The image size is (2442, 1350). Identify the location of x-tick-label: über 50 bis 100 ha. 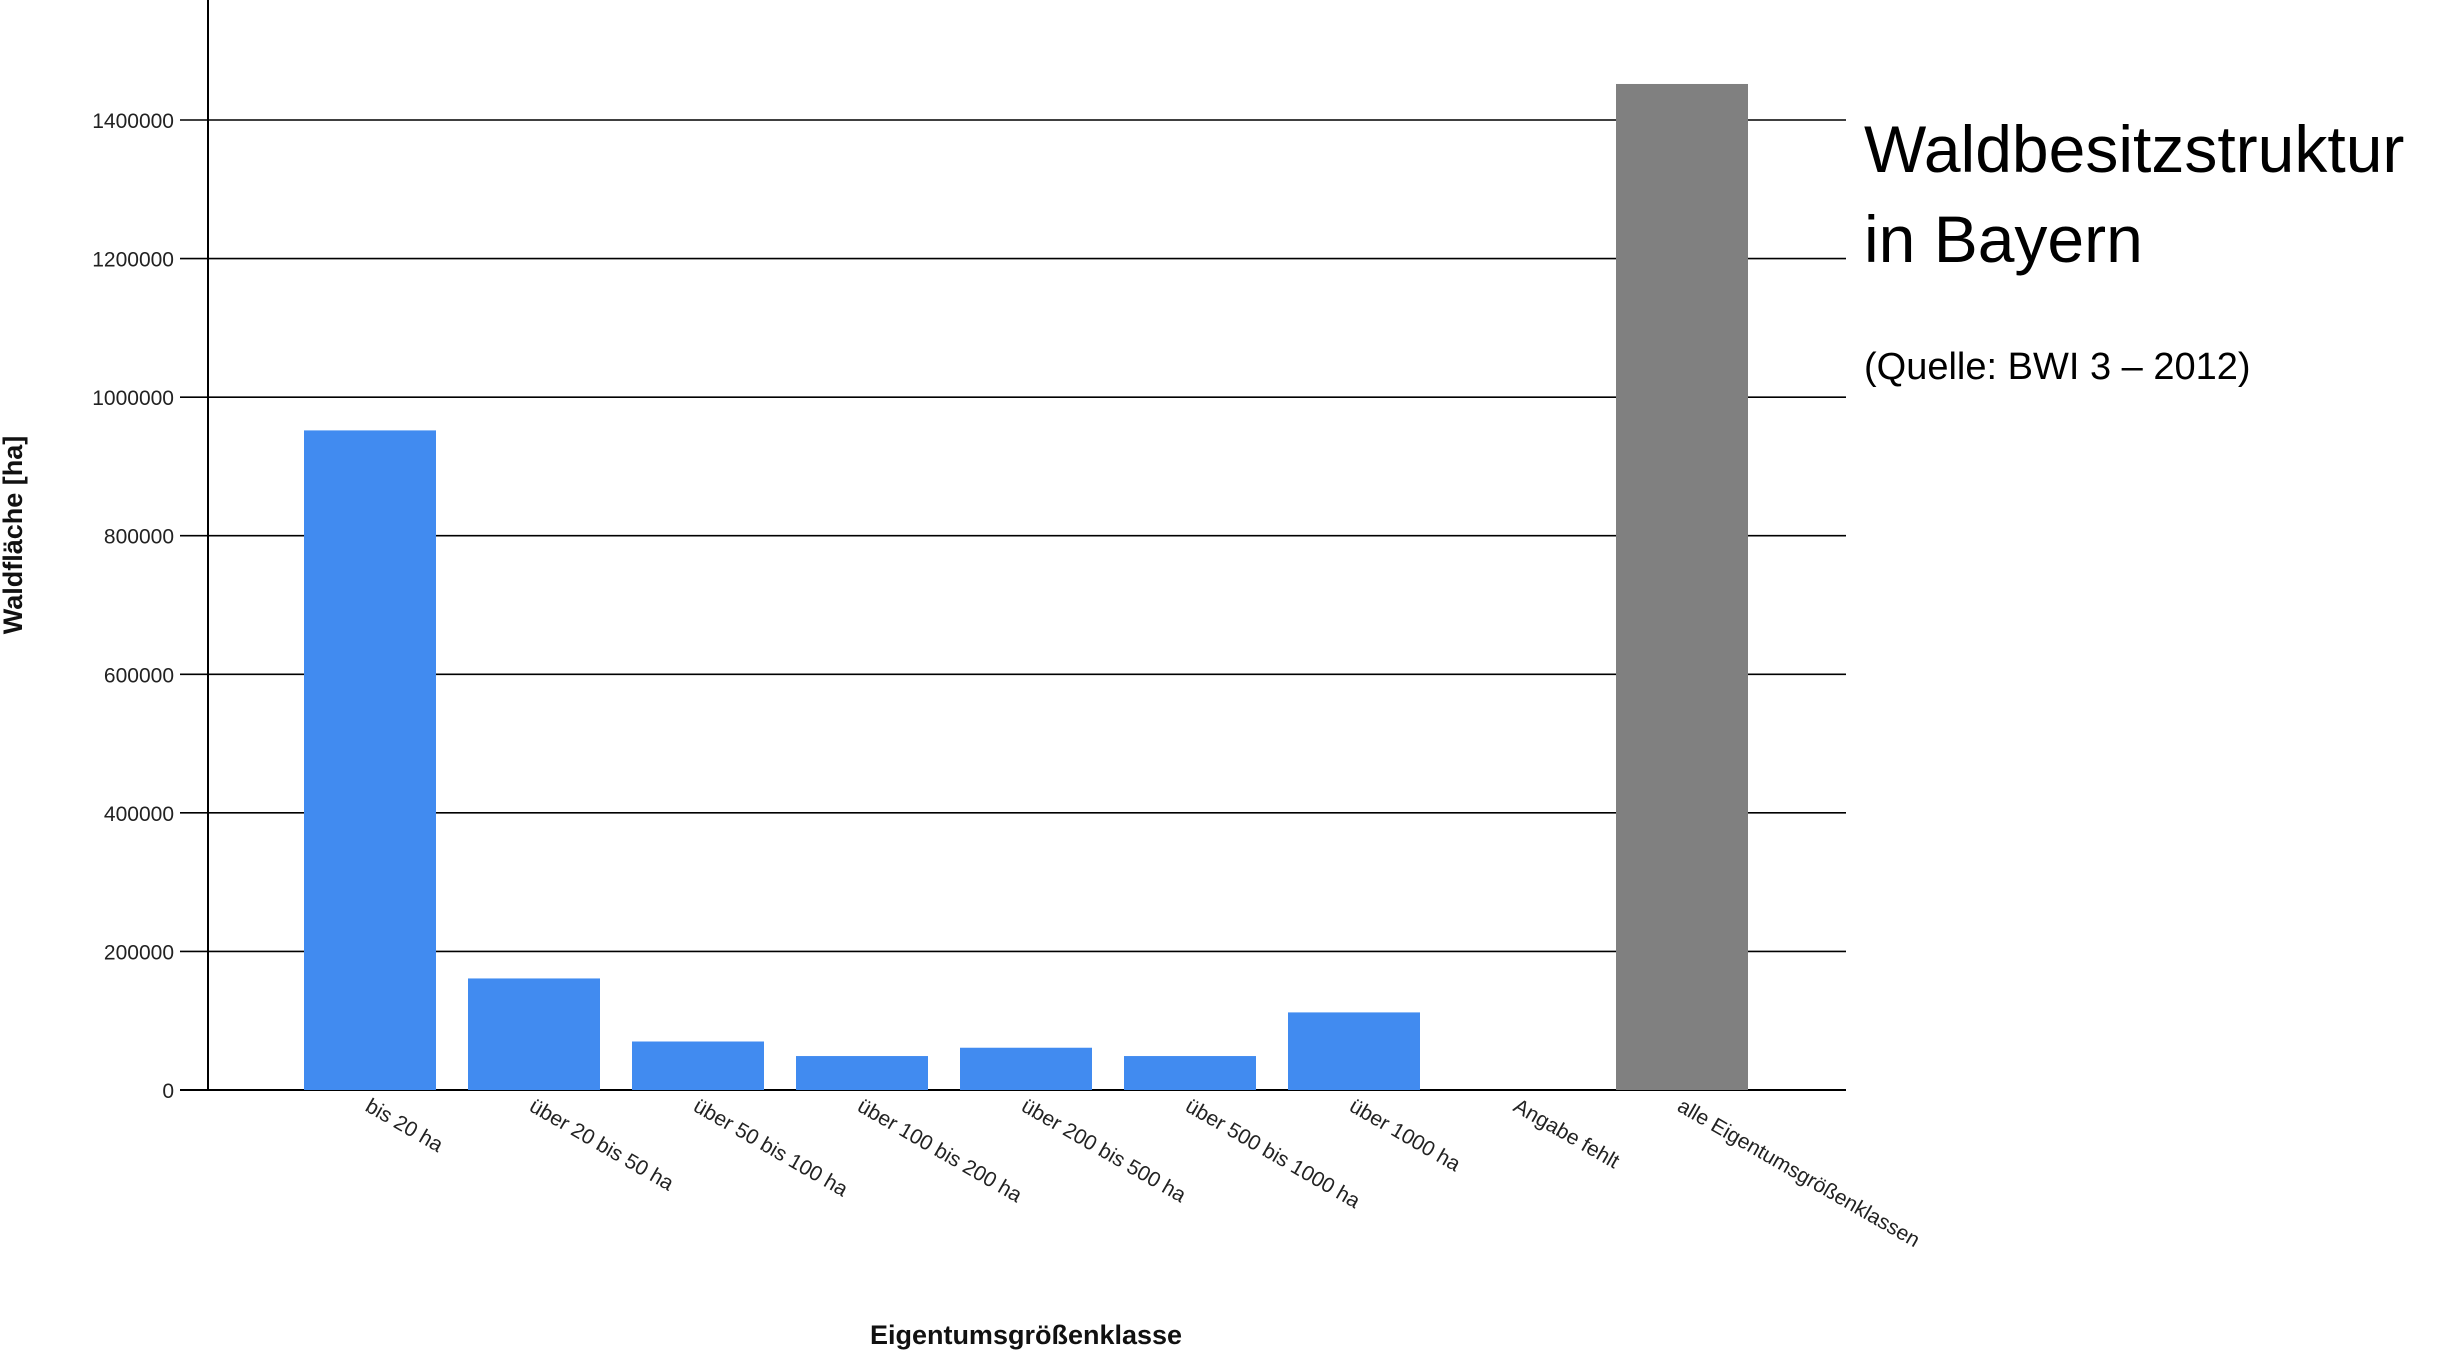
(771, 1147).